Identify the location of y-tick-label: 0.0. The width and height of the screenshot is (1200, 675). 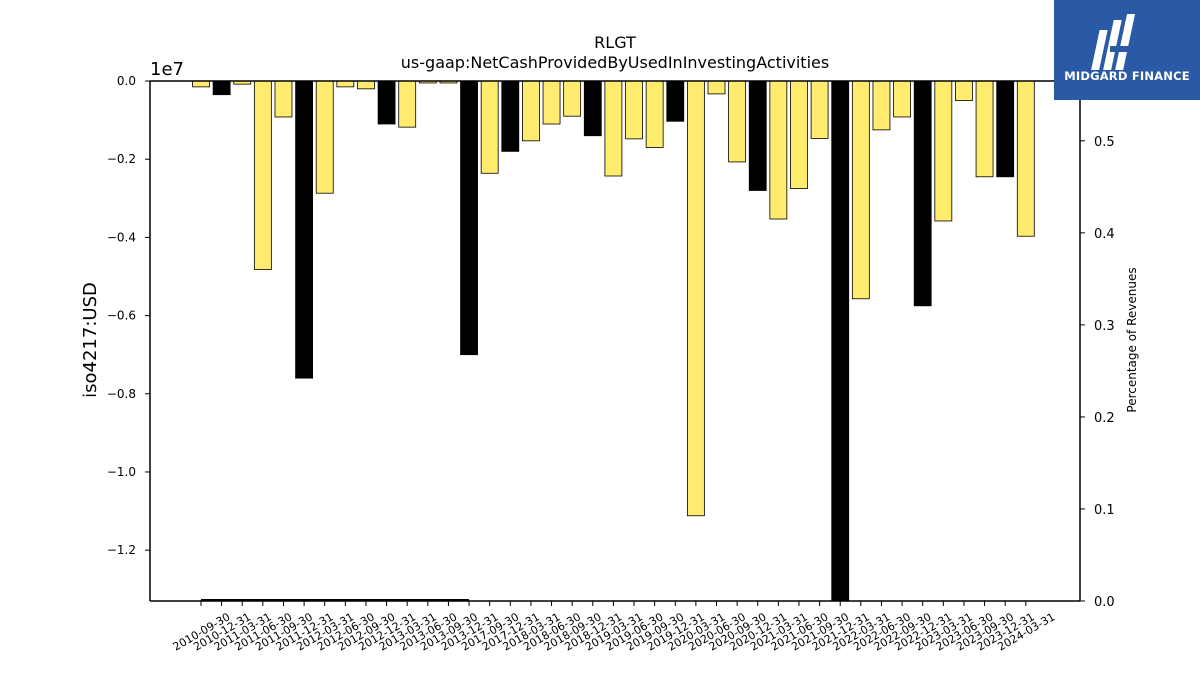
(126, 81).